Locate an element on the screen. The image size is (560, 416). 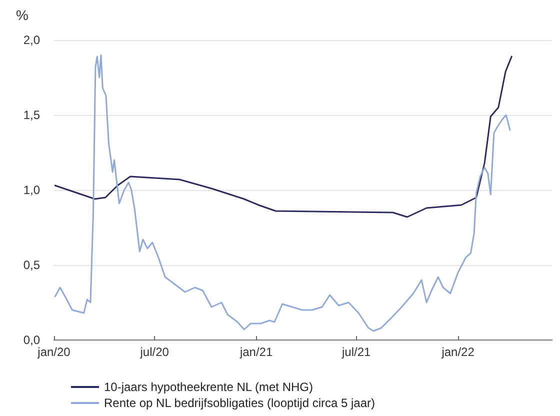
y-tick-label: 2,0 is located at coordinates (31, 40).